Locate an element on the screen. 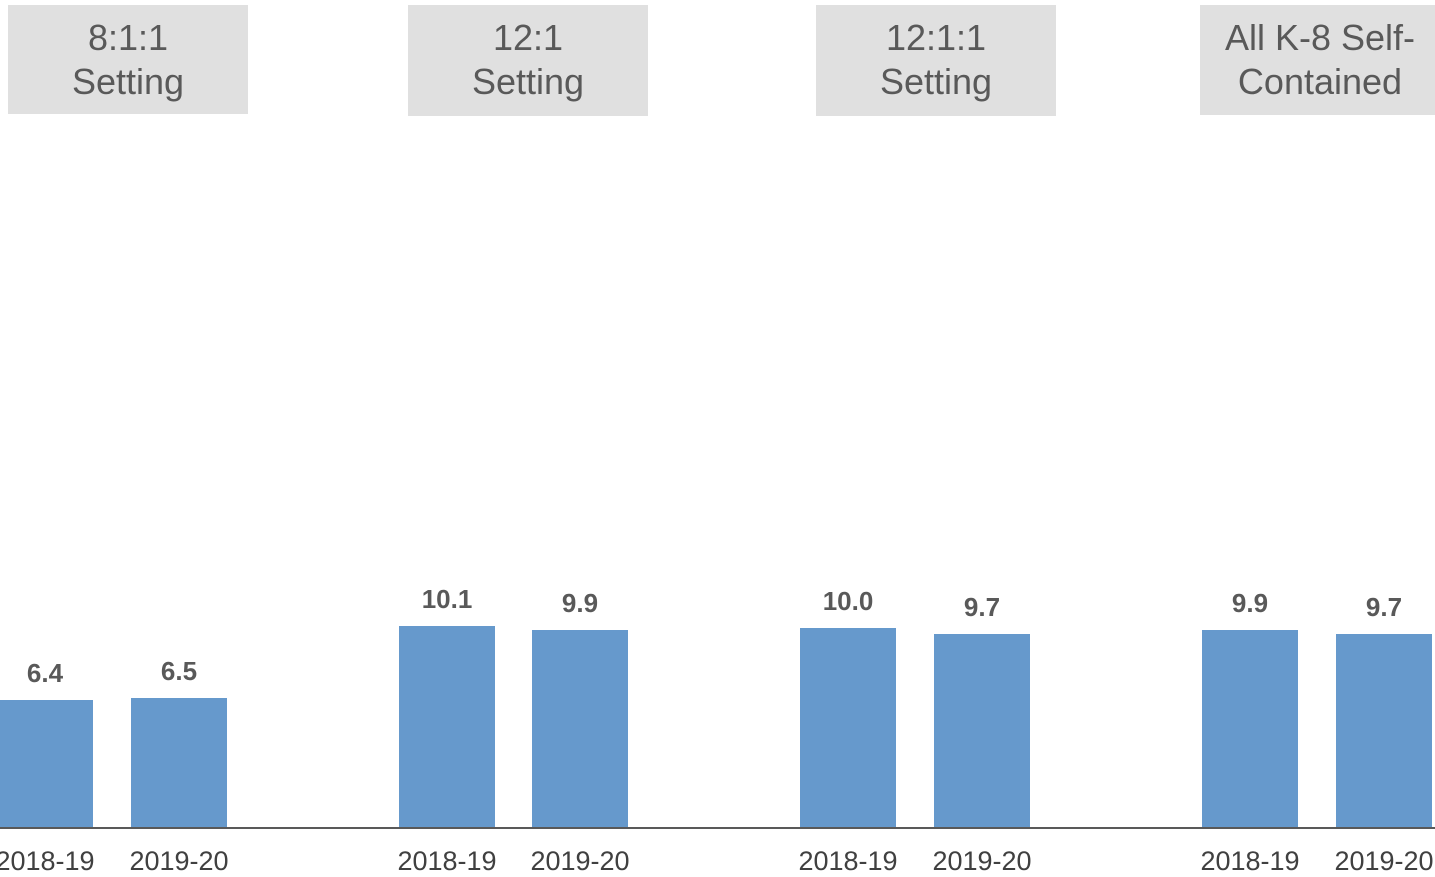 Image resolution: width=1435 pixels, height=877 pixels. bar-value-label: 6.4 is located at coordinates (45, 673).